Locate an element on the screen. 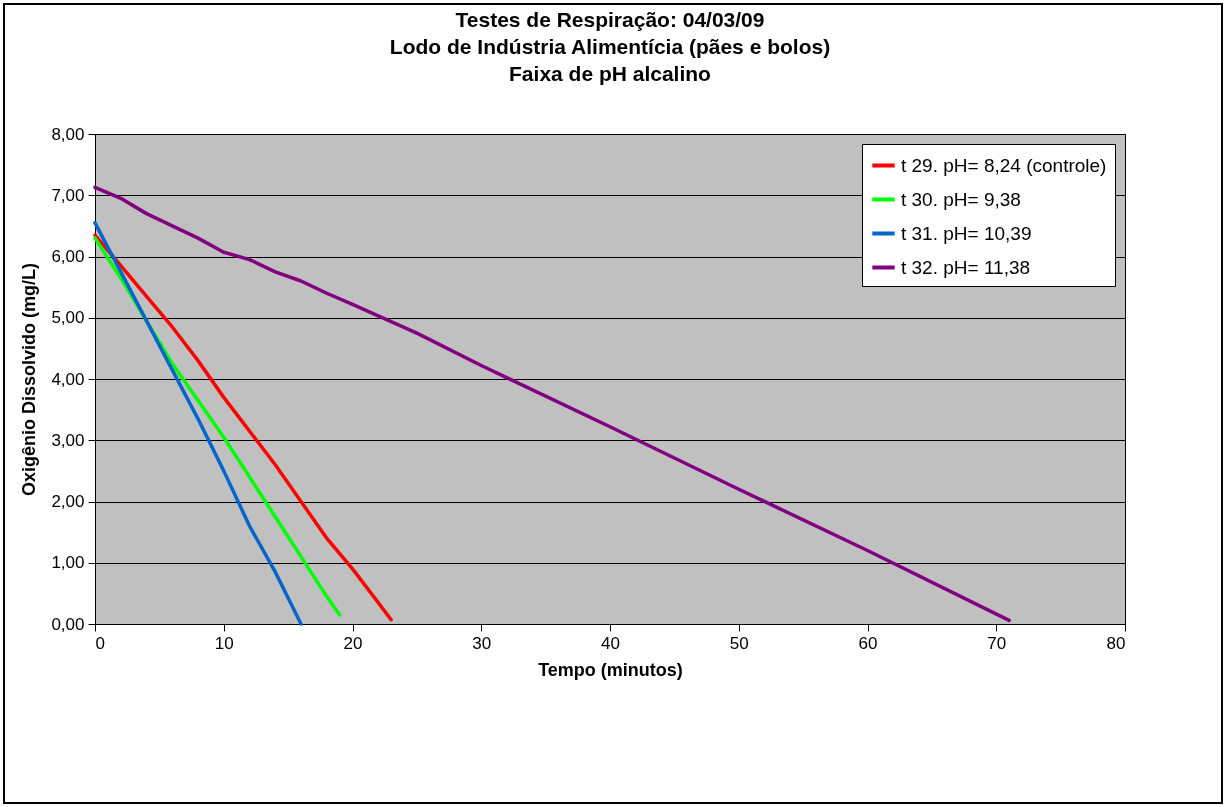 This screenshot has height=807, width=1226. x-tick-label: 50 is located at coordinates (739, 643).